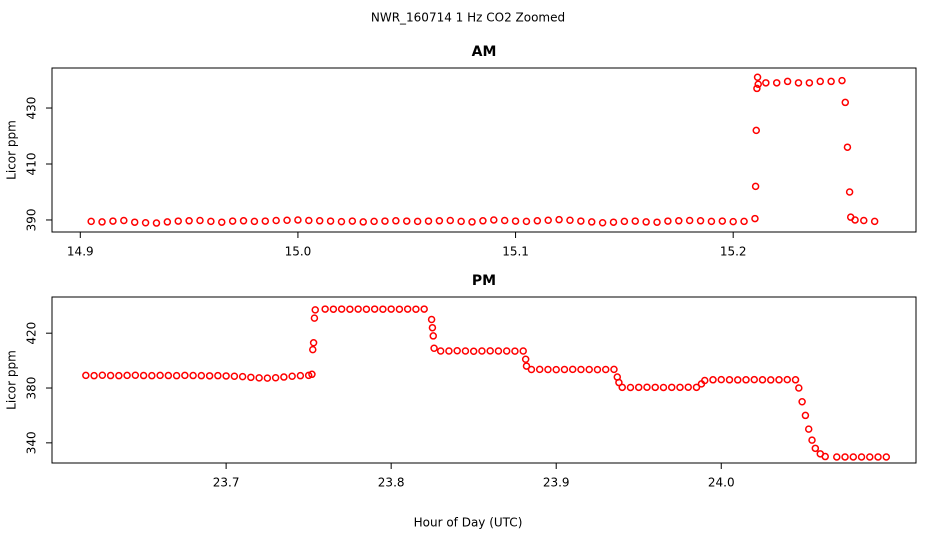 This screenshot has height=544, width=936. I want to click on x-tick-label: 23.8, so click(391, 483).